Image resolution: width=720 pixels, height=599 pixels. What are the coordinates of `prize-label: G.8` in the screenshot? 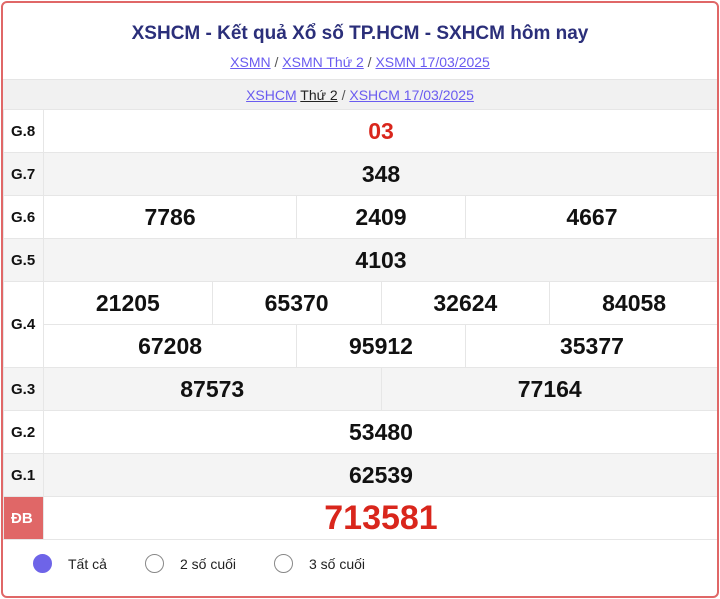 It's located at (23, 131).